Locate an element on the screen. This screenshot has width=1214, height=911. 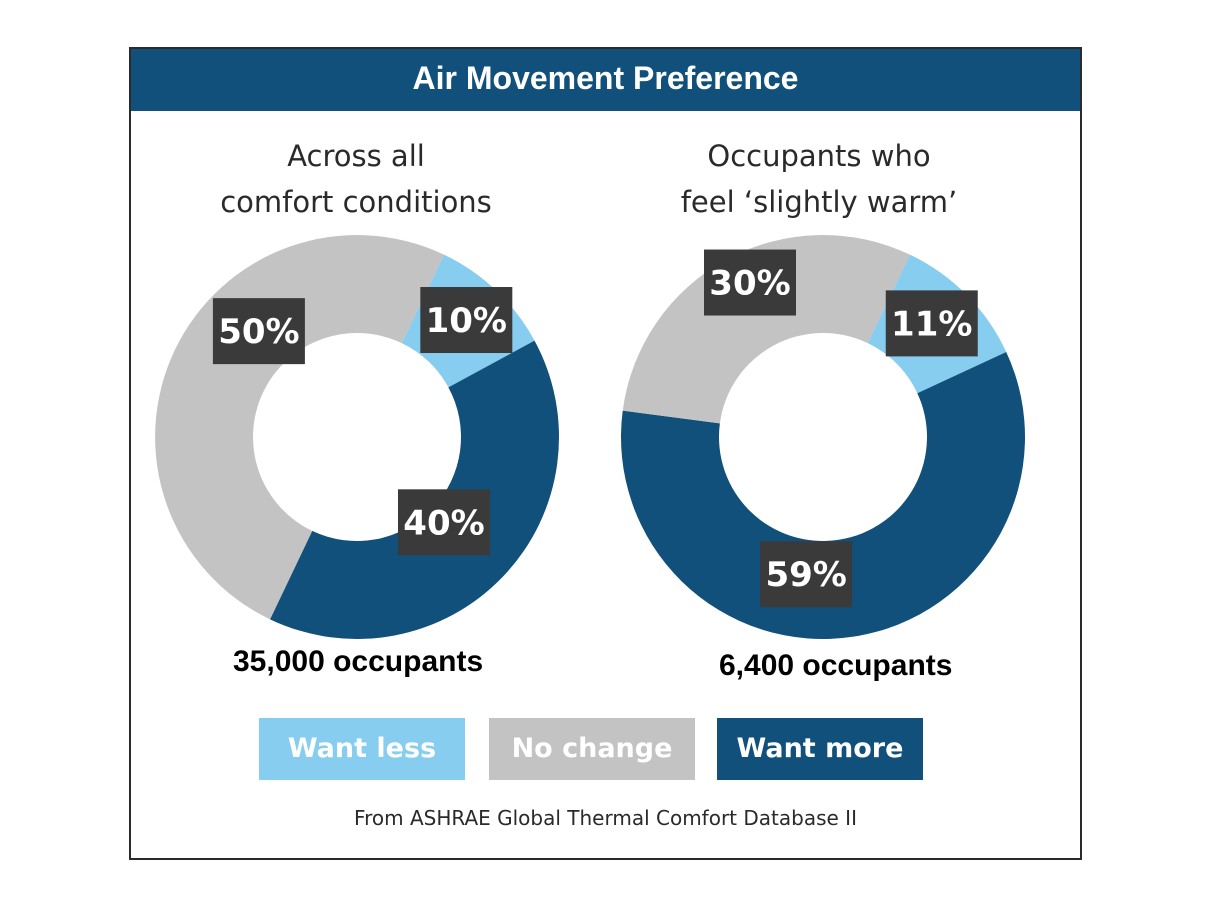
donut-2-data-label-1: 11% is located at coordinates (931, 324).